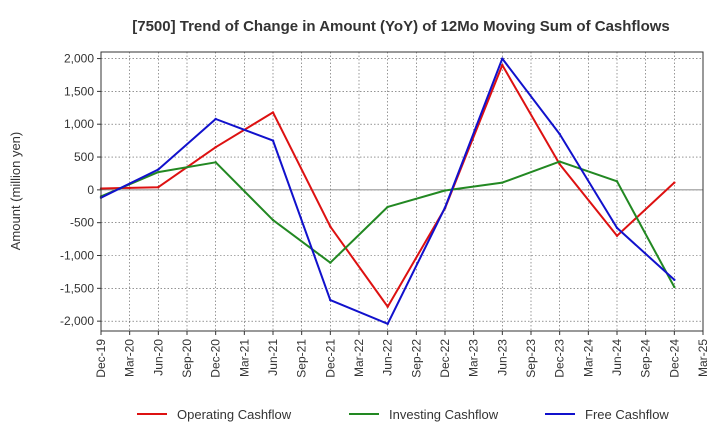  What do you see at coordinates (359, 358) in the screenshot?
I see `x-tick-label: Mar-22` at bounding box center [359, 358].